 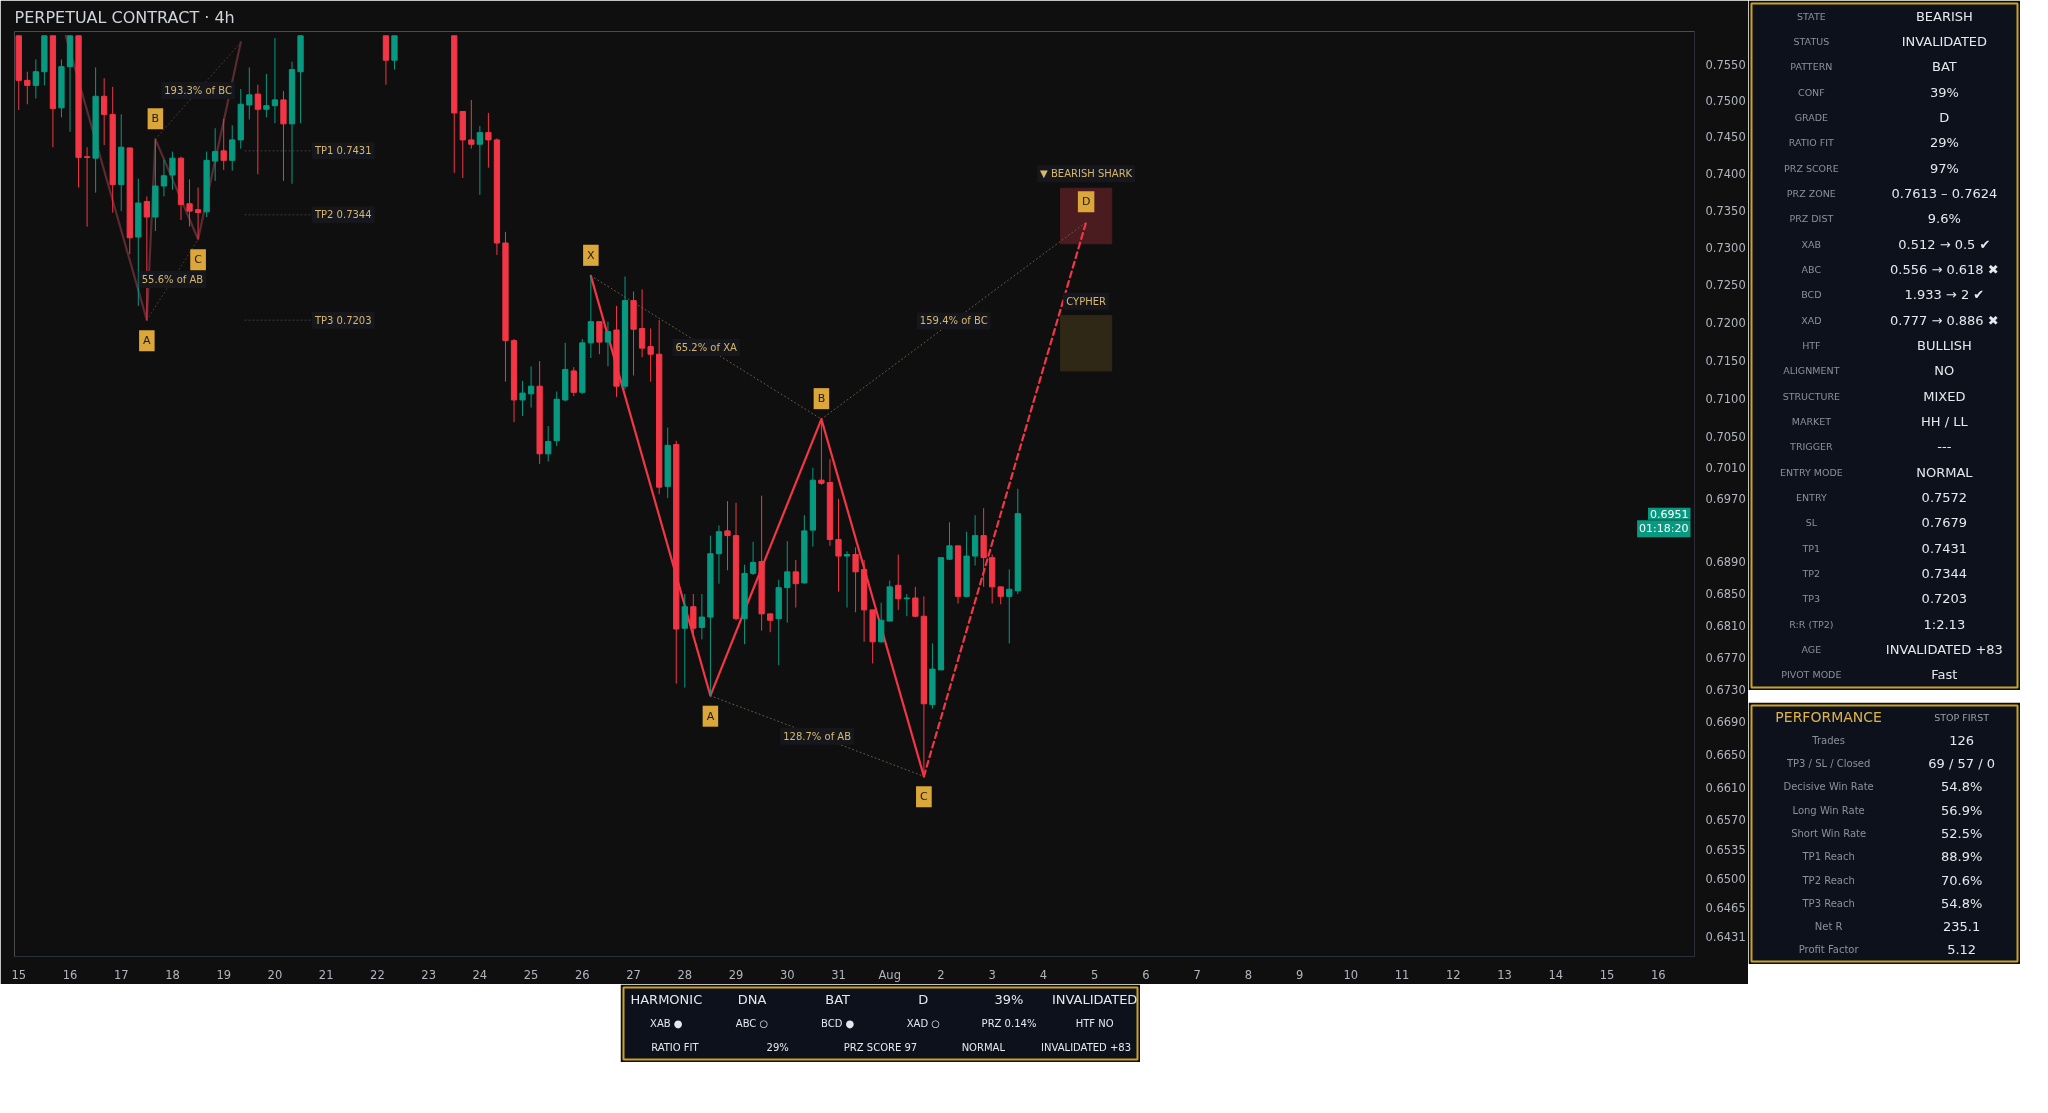 I want to click on text: 235.1, so click(x=1962, y=927).